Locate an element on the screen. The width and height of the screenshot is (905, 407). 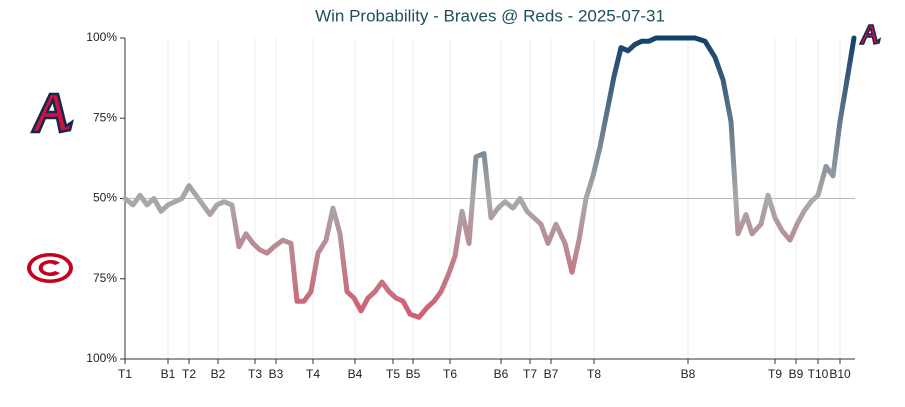
x-tick-label: B1 is located at coordinates (168, 374).